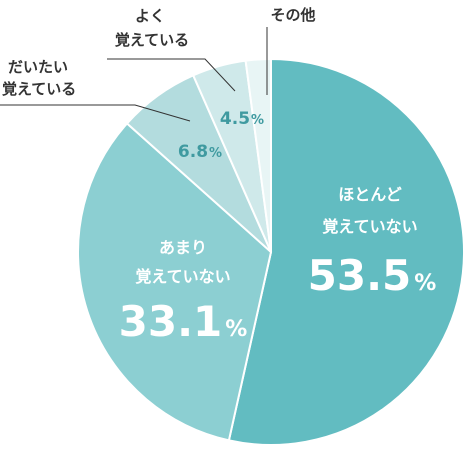 The image size is (470, 452). Describe the element at coordinates (150, 16) in the screenshot. I see `slice-label-line: よく` at that location.